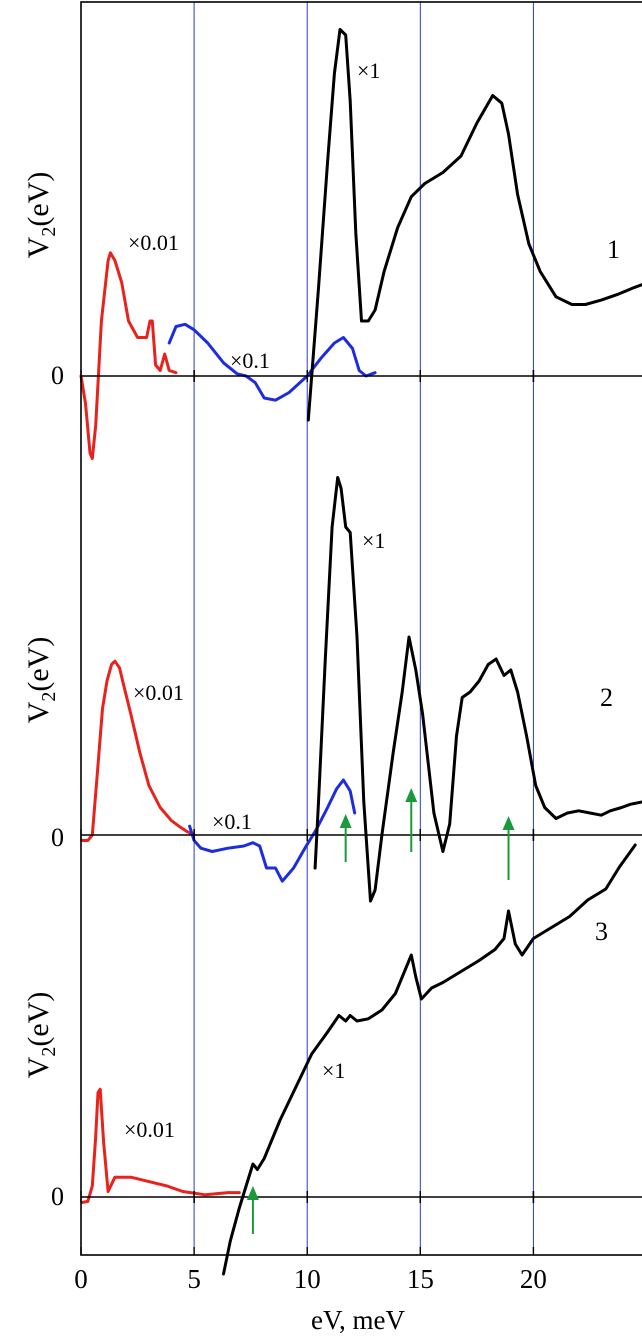 The image size is (642, 1340). I want to click on x-axis-label: eV, meV, so click(358, 1320).